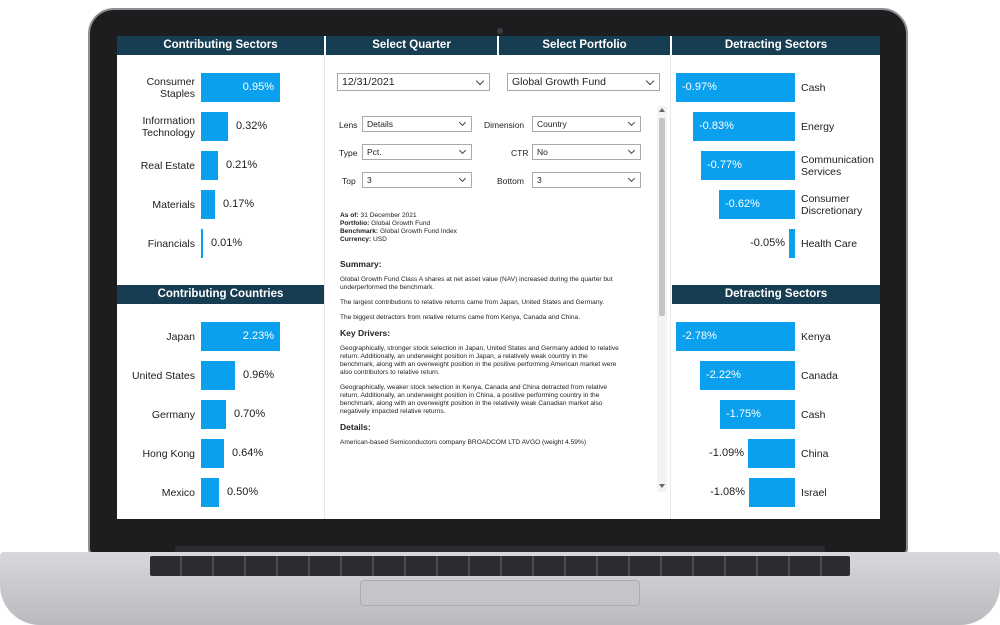  What do you see at coordinates (355, 223) in the screenshot?
I see `portfolio-label: Portfolio:` at bounding box center [355, 223].